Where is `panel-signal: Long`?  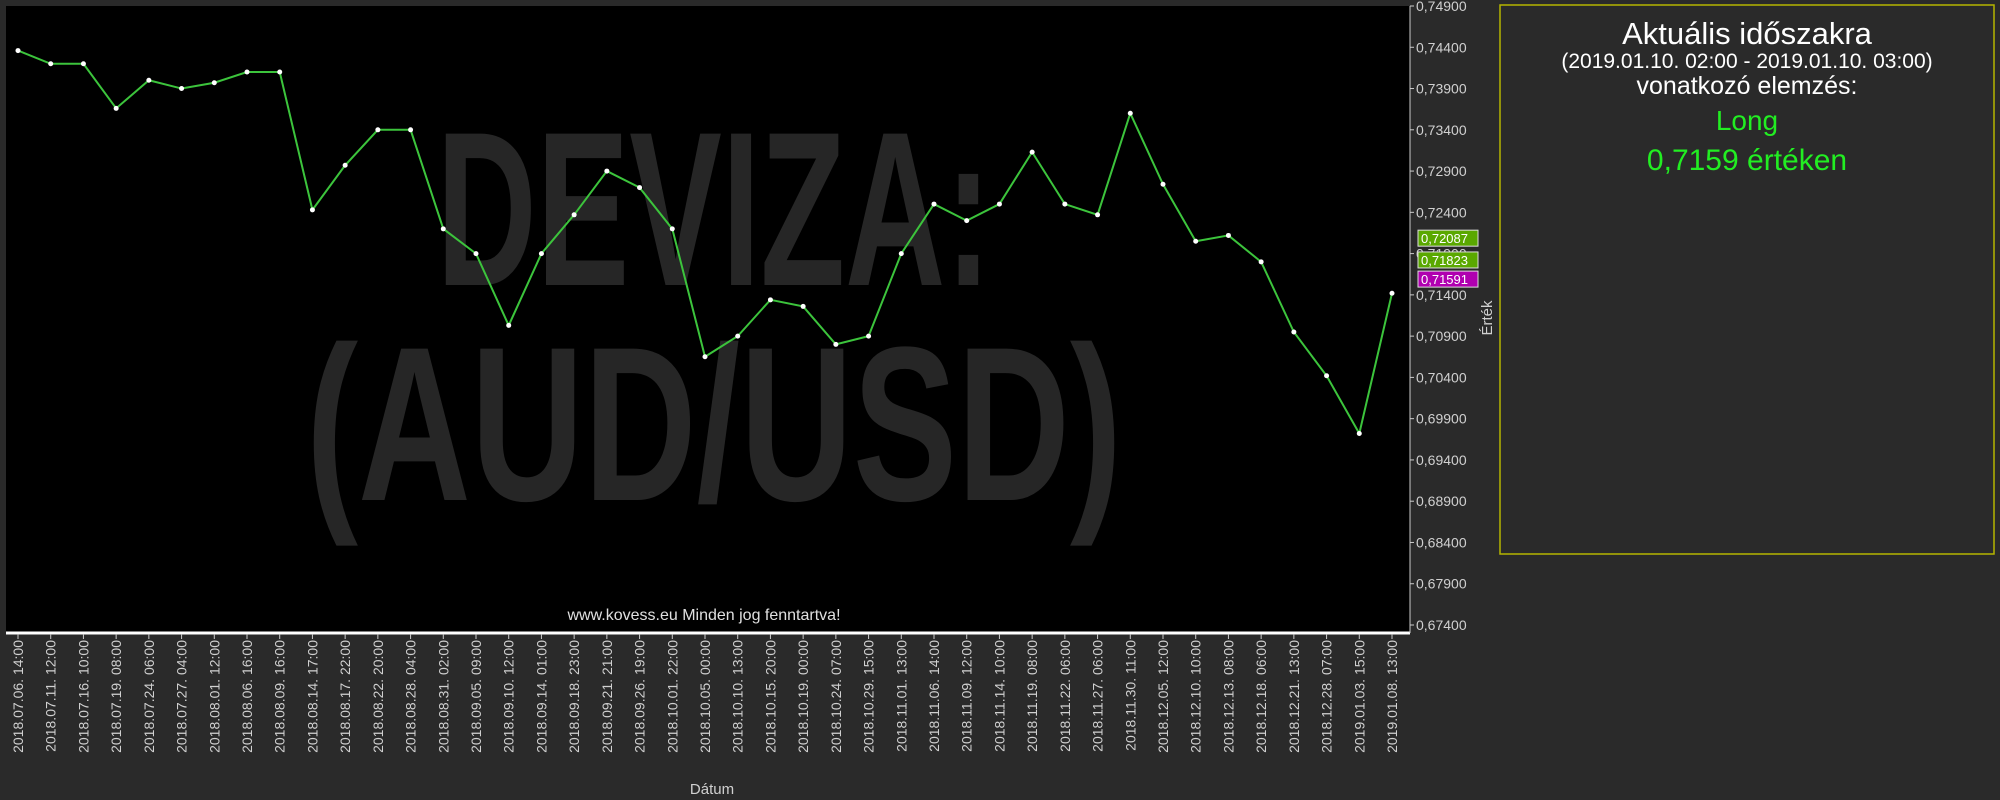
panel-signal: Long is located at coordinates (1747, 120).